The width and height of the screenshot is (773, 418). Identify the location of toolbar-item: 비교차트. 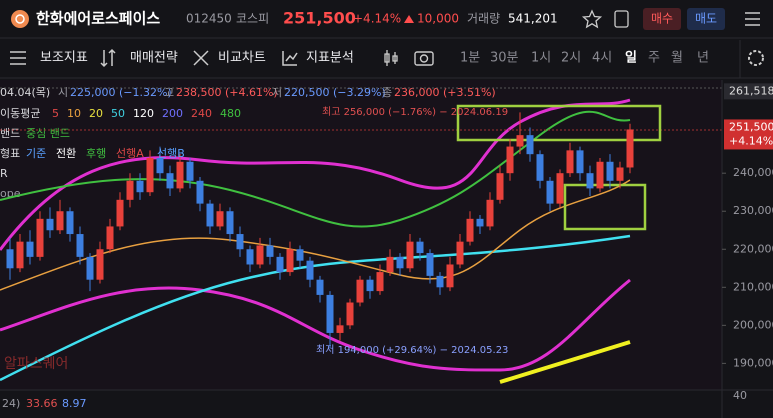
(242, 58).